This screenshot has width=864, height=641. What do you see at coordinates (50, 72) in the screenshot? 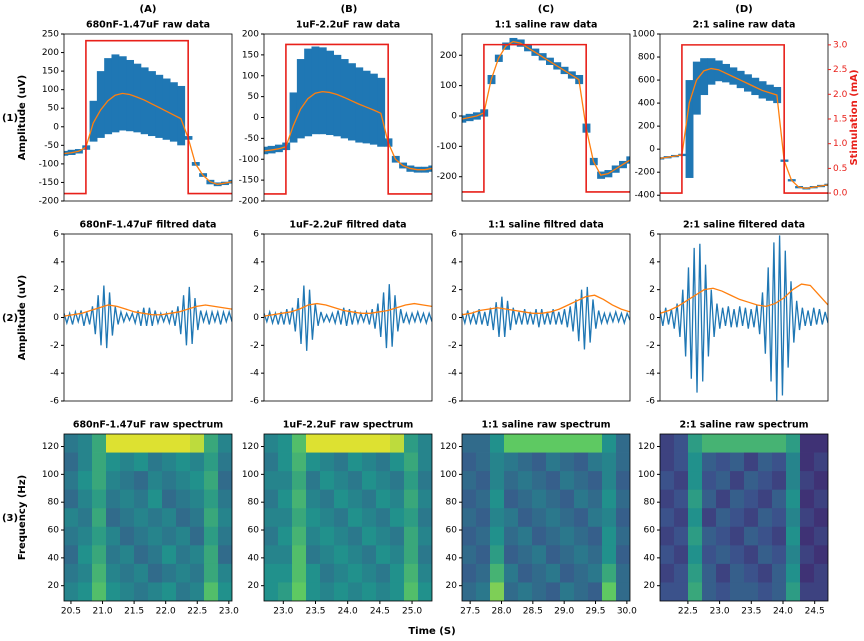
I see `y-tick-label: 150` at bounding box center [50, 72].